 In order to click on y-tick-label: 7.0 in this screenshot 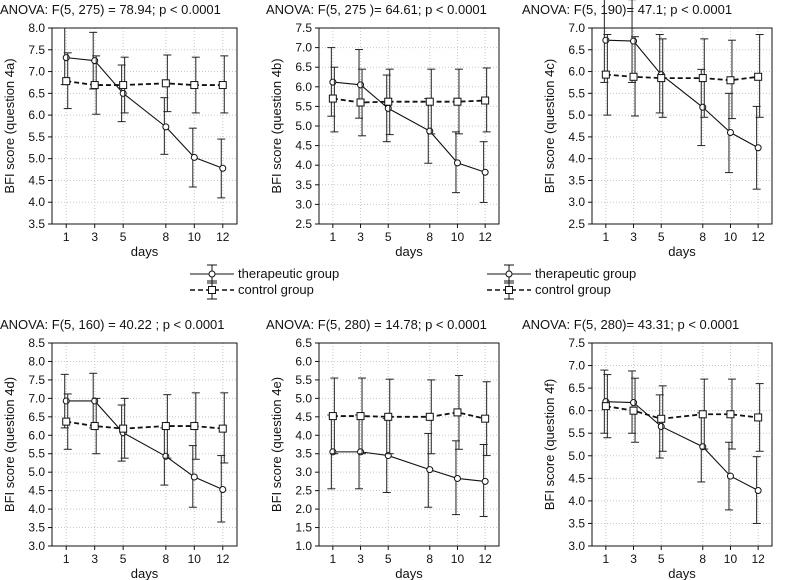, I will do `click(576, 366)`.